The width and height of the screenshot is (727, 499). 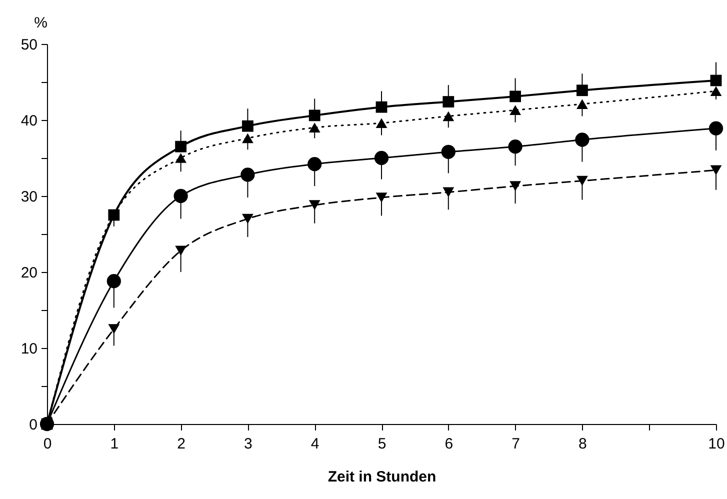 What do you see at coordinates (516, 444) in the screenshot?
I see `x-tick-label: 7` at bounding box center [516, 444].